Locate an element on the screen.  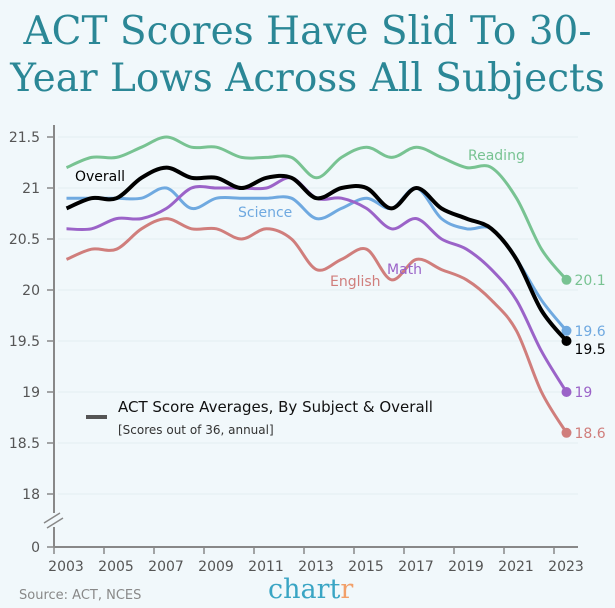
x-tick-label: 2019 is located at coordinates (466, 567).